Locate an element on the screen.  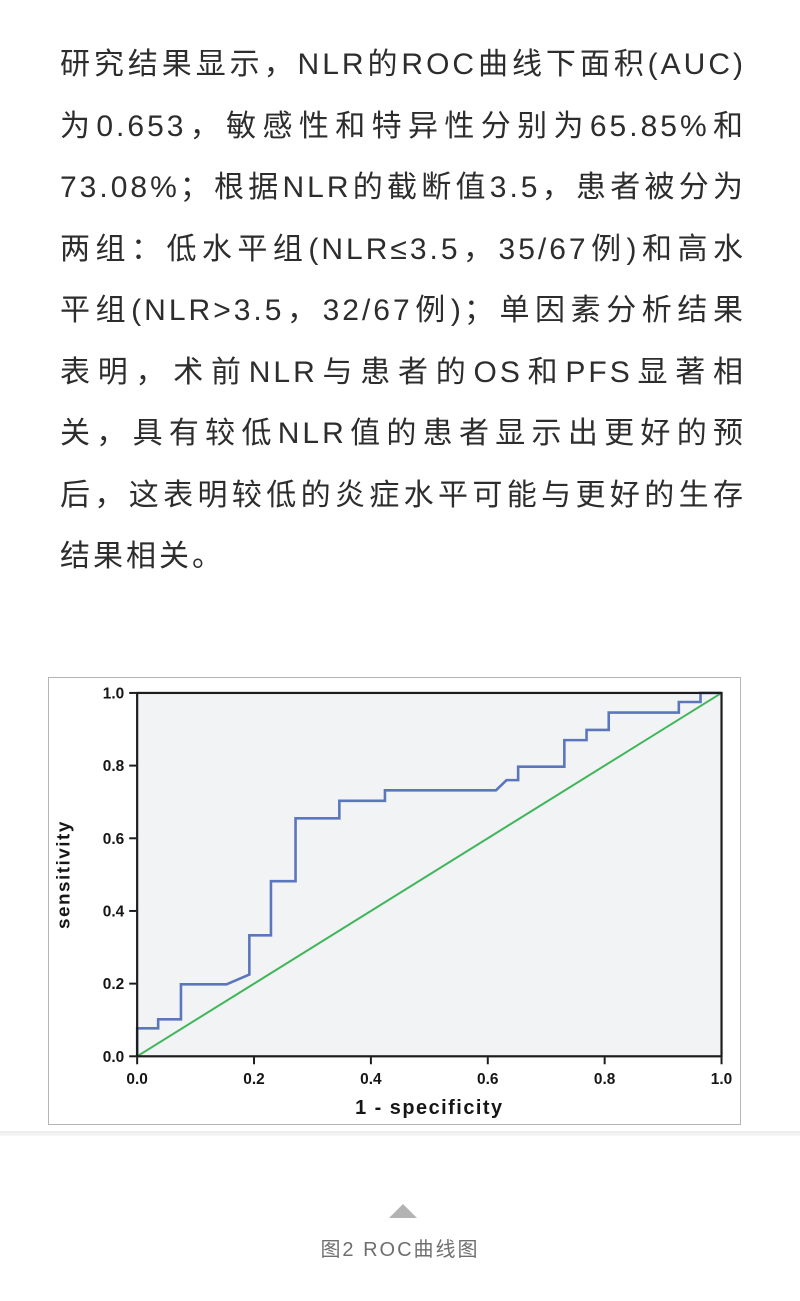
y-tick-label: 0.2 is located at coordinates (113, 984).